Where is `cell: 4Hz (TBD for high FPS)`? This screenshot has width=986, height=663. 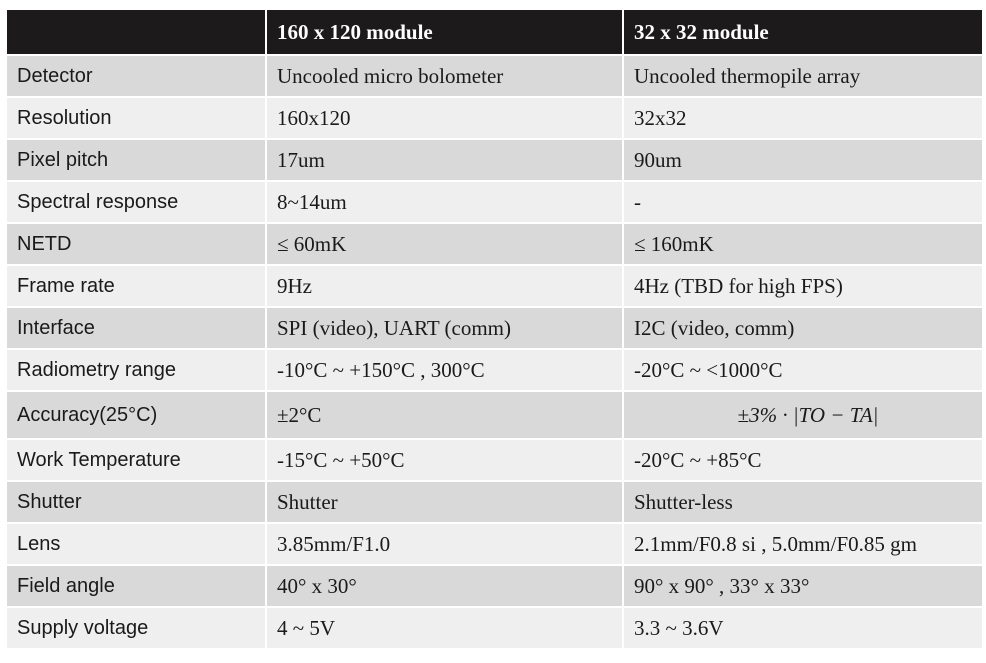
cell: 4Hz (TBD for high FPS) is located at coordinates (803, 286).